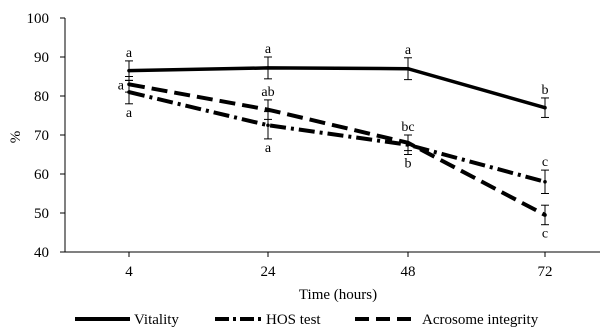  What do you see at coordinates (293, 320) in the screenshot?
I see `legend-label: HOS test` at bounding box center [293, 320].